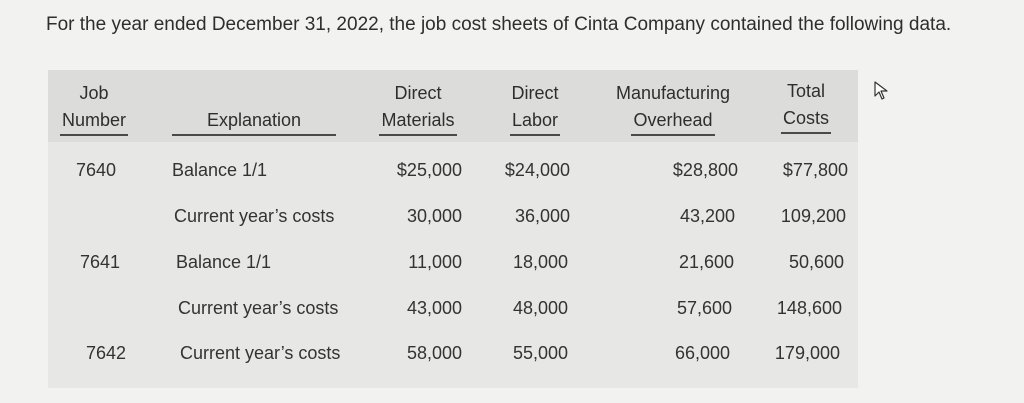 Image resolution: width=1024 pixels, height=403 pixels. Describe the element at coordinates (96, 170) in the screenshot. I see `cell-job: 7640` at that location.